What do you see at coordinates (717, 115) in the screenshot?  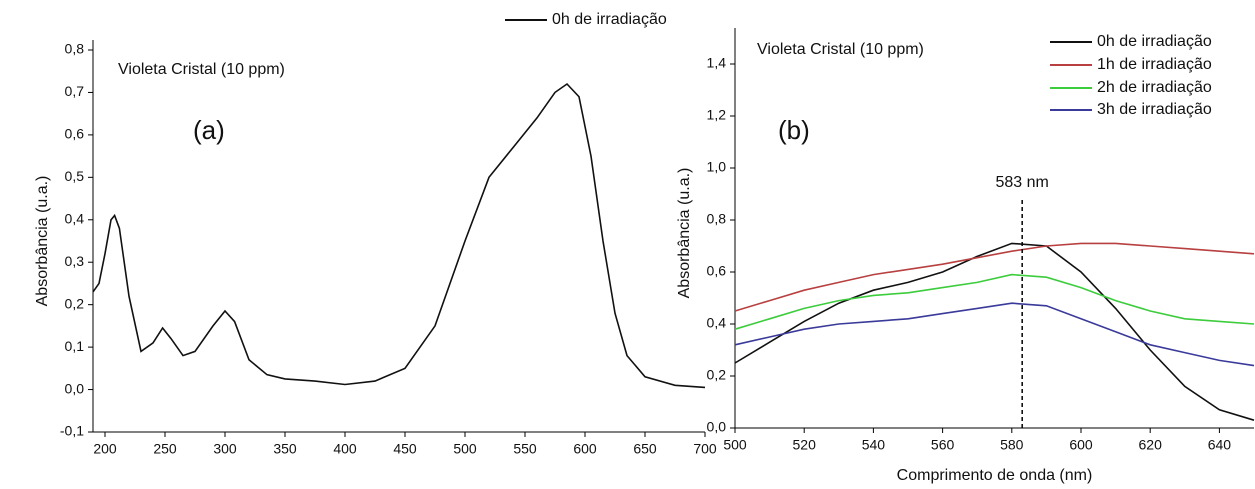 I see `y-tick-label: 1,2` at bounding box center [717, 115].